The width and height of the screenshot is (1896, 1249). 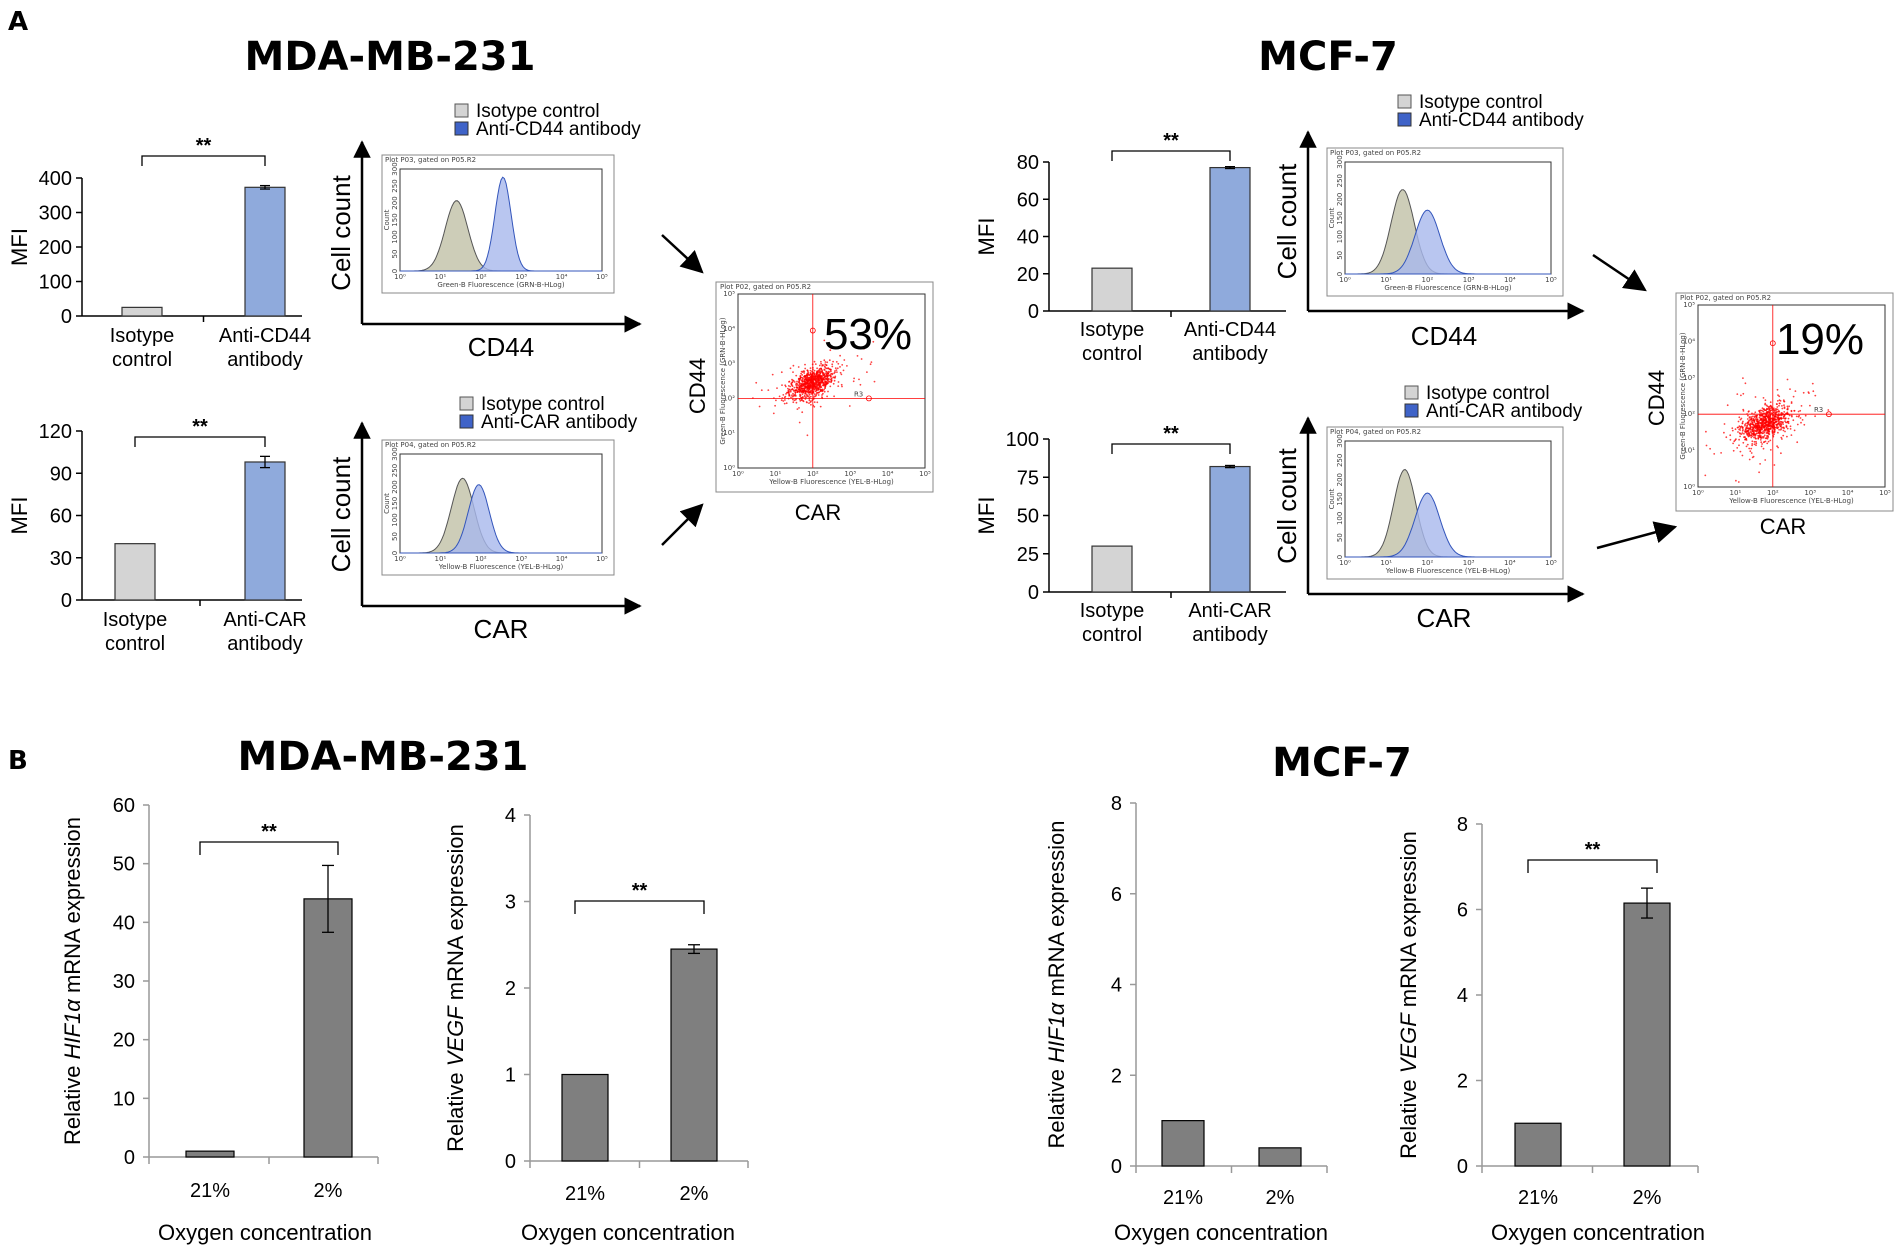 What do you see at coordinates (1791, 501) in the screenshot?
I see `x-axis-small-title: Yellow-B Fluorescence (YEL-B-HLog)` at bounding box center [1791, 501].